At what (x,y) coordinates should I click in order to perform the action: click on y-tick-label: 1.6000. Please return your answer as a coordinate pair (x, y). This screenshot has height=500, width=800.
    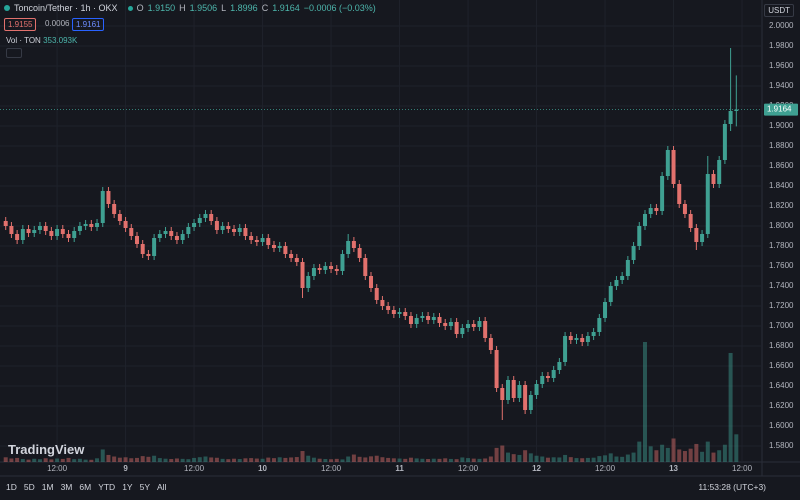
    Looking at the image, I should click on (781, 425).